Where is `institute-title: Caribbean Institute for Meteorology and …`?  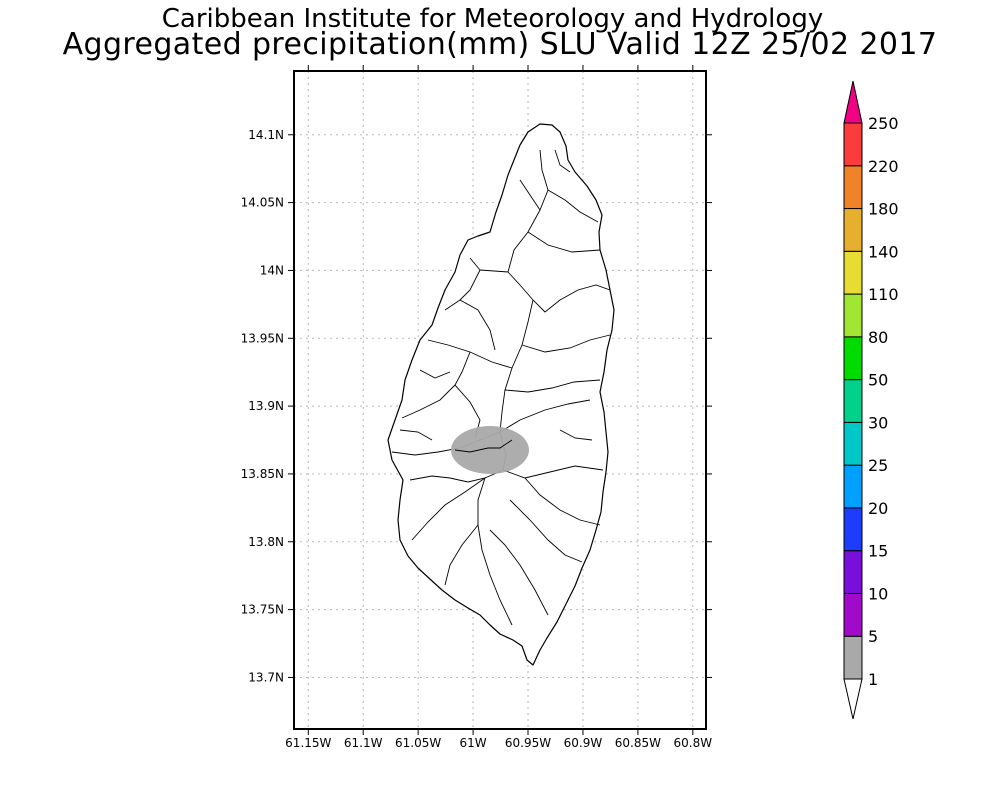
institute-title: Caribbean Institute for Meteorology and … is located at coordinates (492, 19).